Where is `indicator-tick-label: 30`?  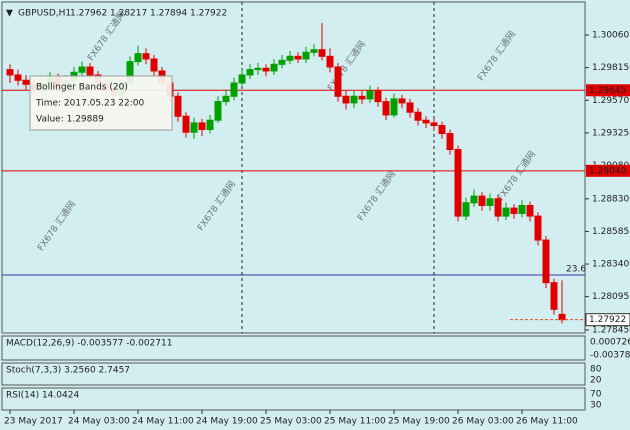
indicator-tick-label: 30 is located at coordinates (596, 406).